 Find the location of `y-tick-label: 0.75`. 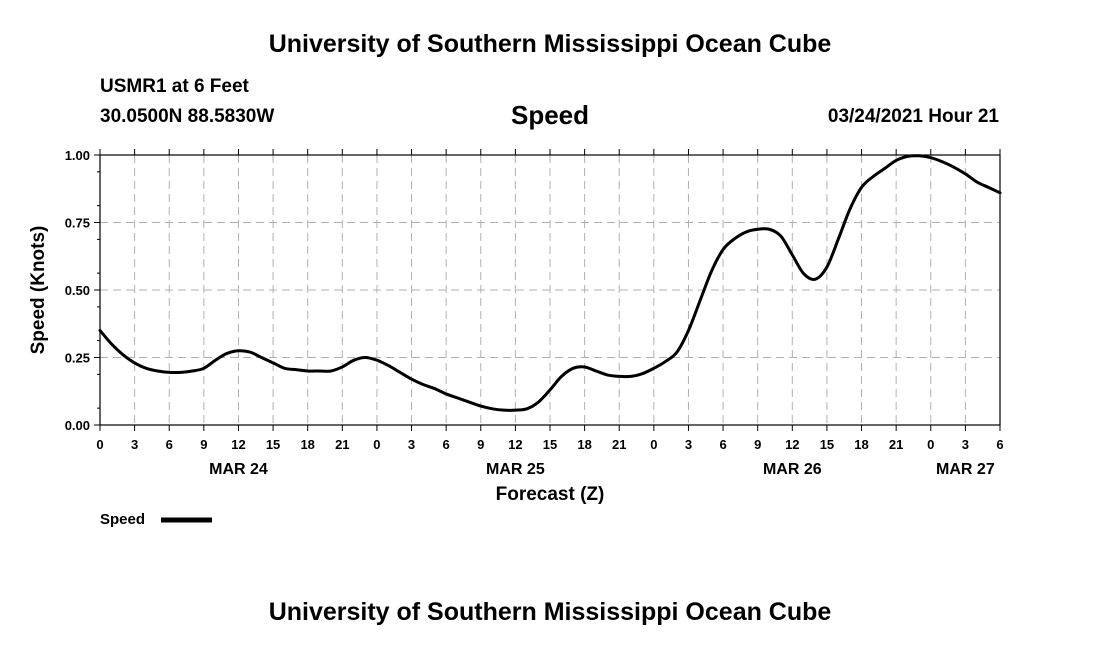

y-tick-label: 0.75 is located at coordinates (77, 223).